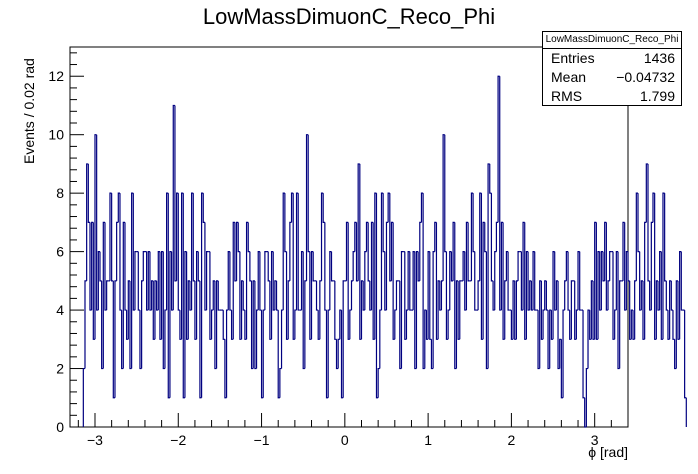 This screenshot has height=474, width=698. Describe the element at coordinates (60, 427) in the screenshot. I see `y-tick-label: 0` at that location.